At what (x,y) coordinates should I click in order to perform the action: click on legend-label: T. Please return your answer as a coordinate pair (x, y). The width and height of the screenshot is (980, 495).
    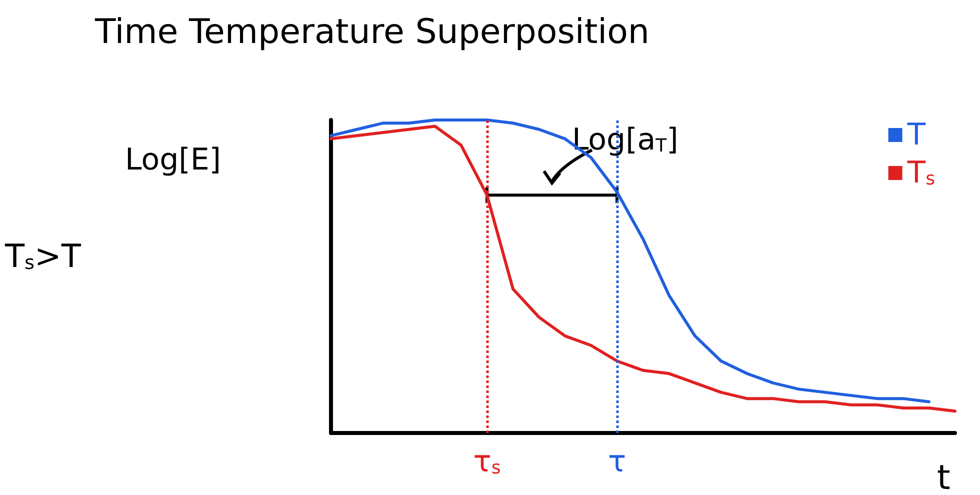
    Looking at the image, I should click on (916, 135).